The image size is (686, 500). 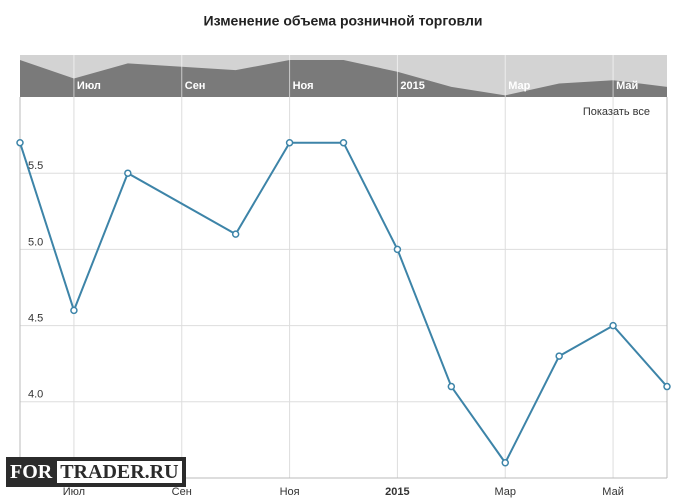 I want to click on watermark-text: FOR, so click(x=31, y=471).